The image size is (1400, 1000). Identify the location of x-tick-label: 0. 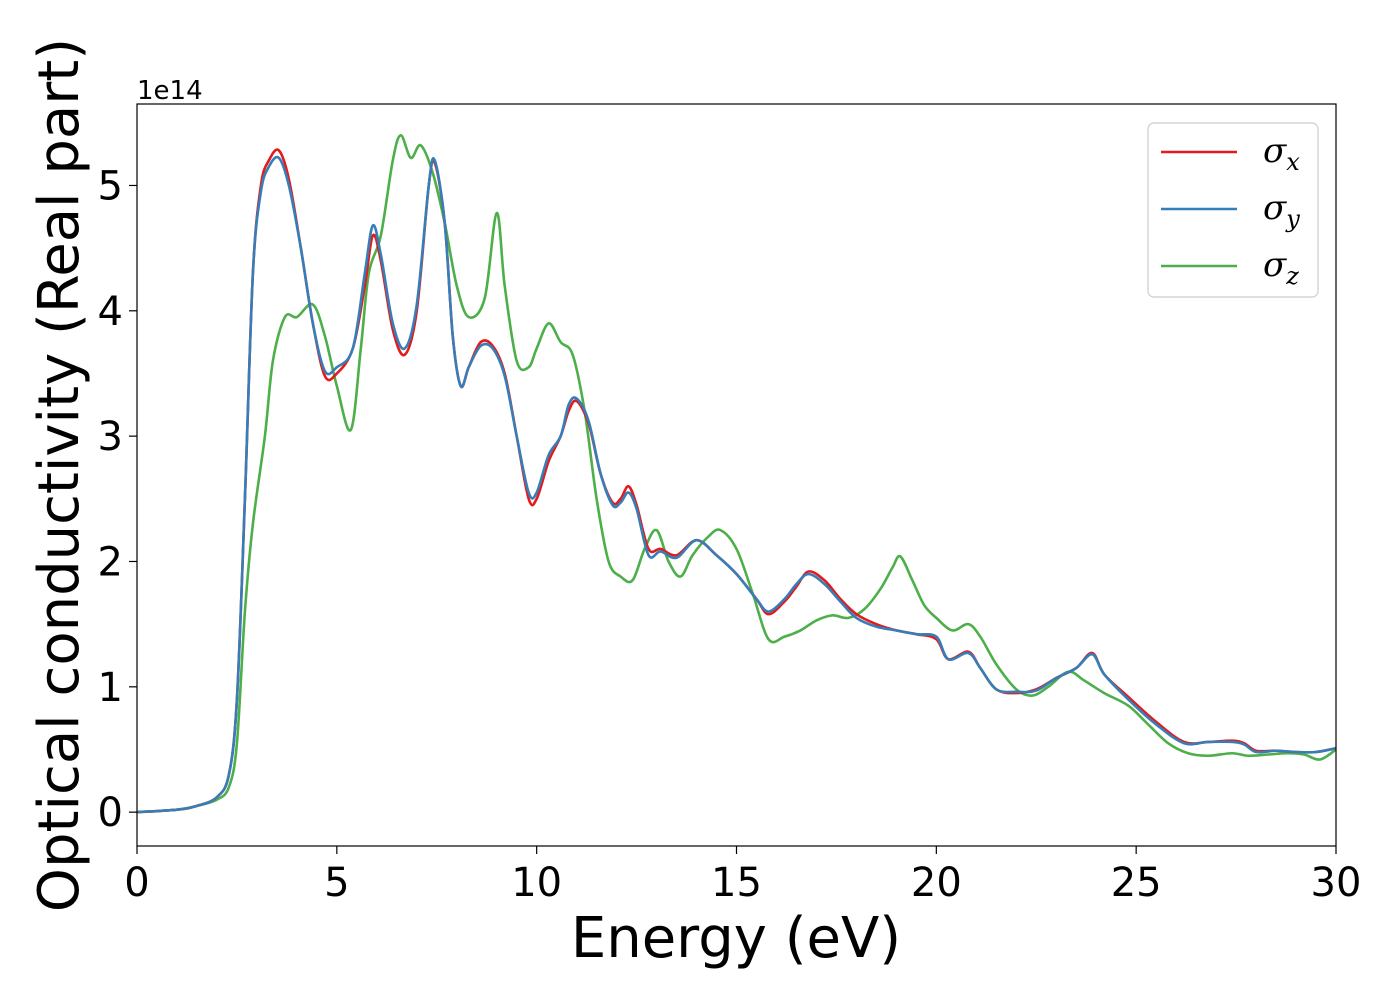
(136, 883).